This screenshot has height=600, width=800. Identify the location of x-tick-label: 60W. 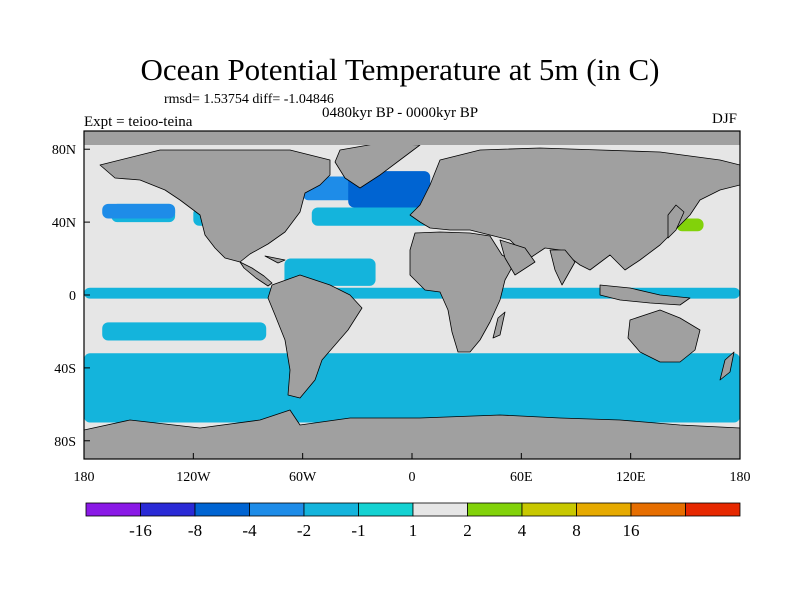
(303, 477).